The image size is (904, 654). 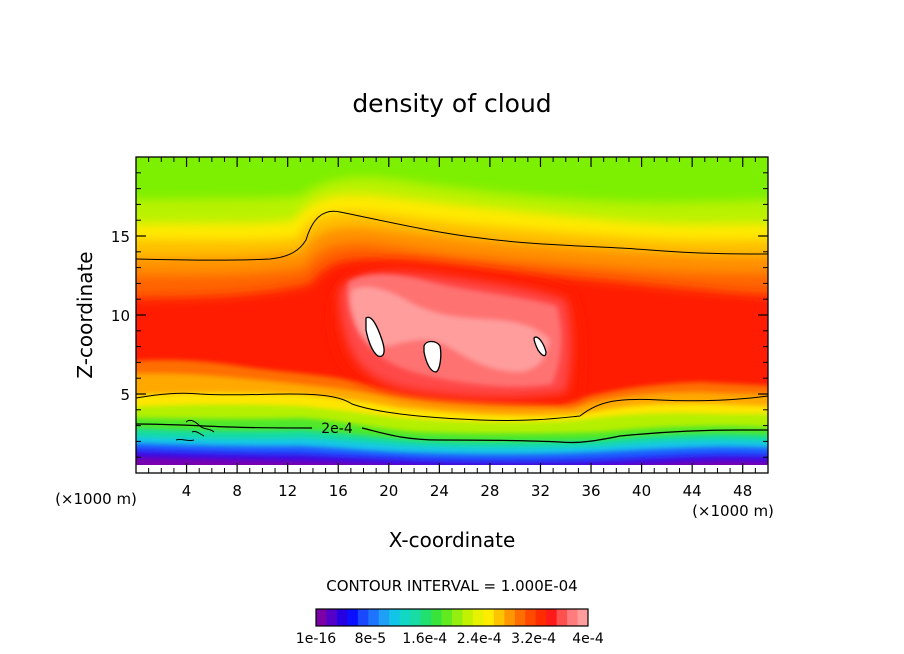 What do you see at coordinates (337, 429) in the screenshot?
I see `contour-label: 2e-4` at bounding box center [337, 429].